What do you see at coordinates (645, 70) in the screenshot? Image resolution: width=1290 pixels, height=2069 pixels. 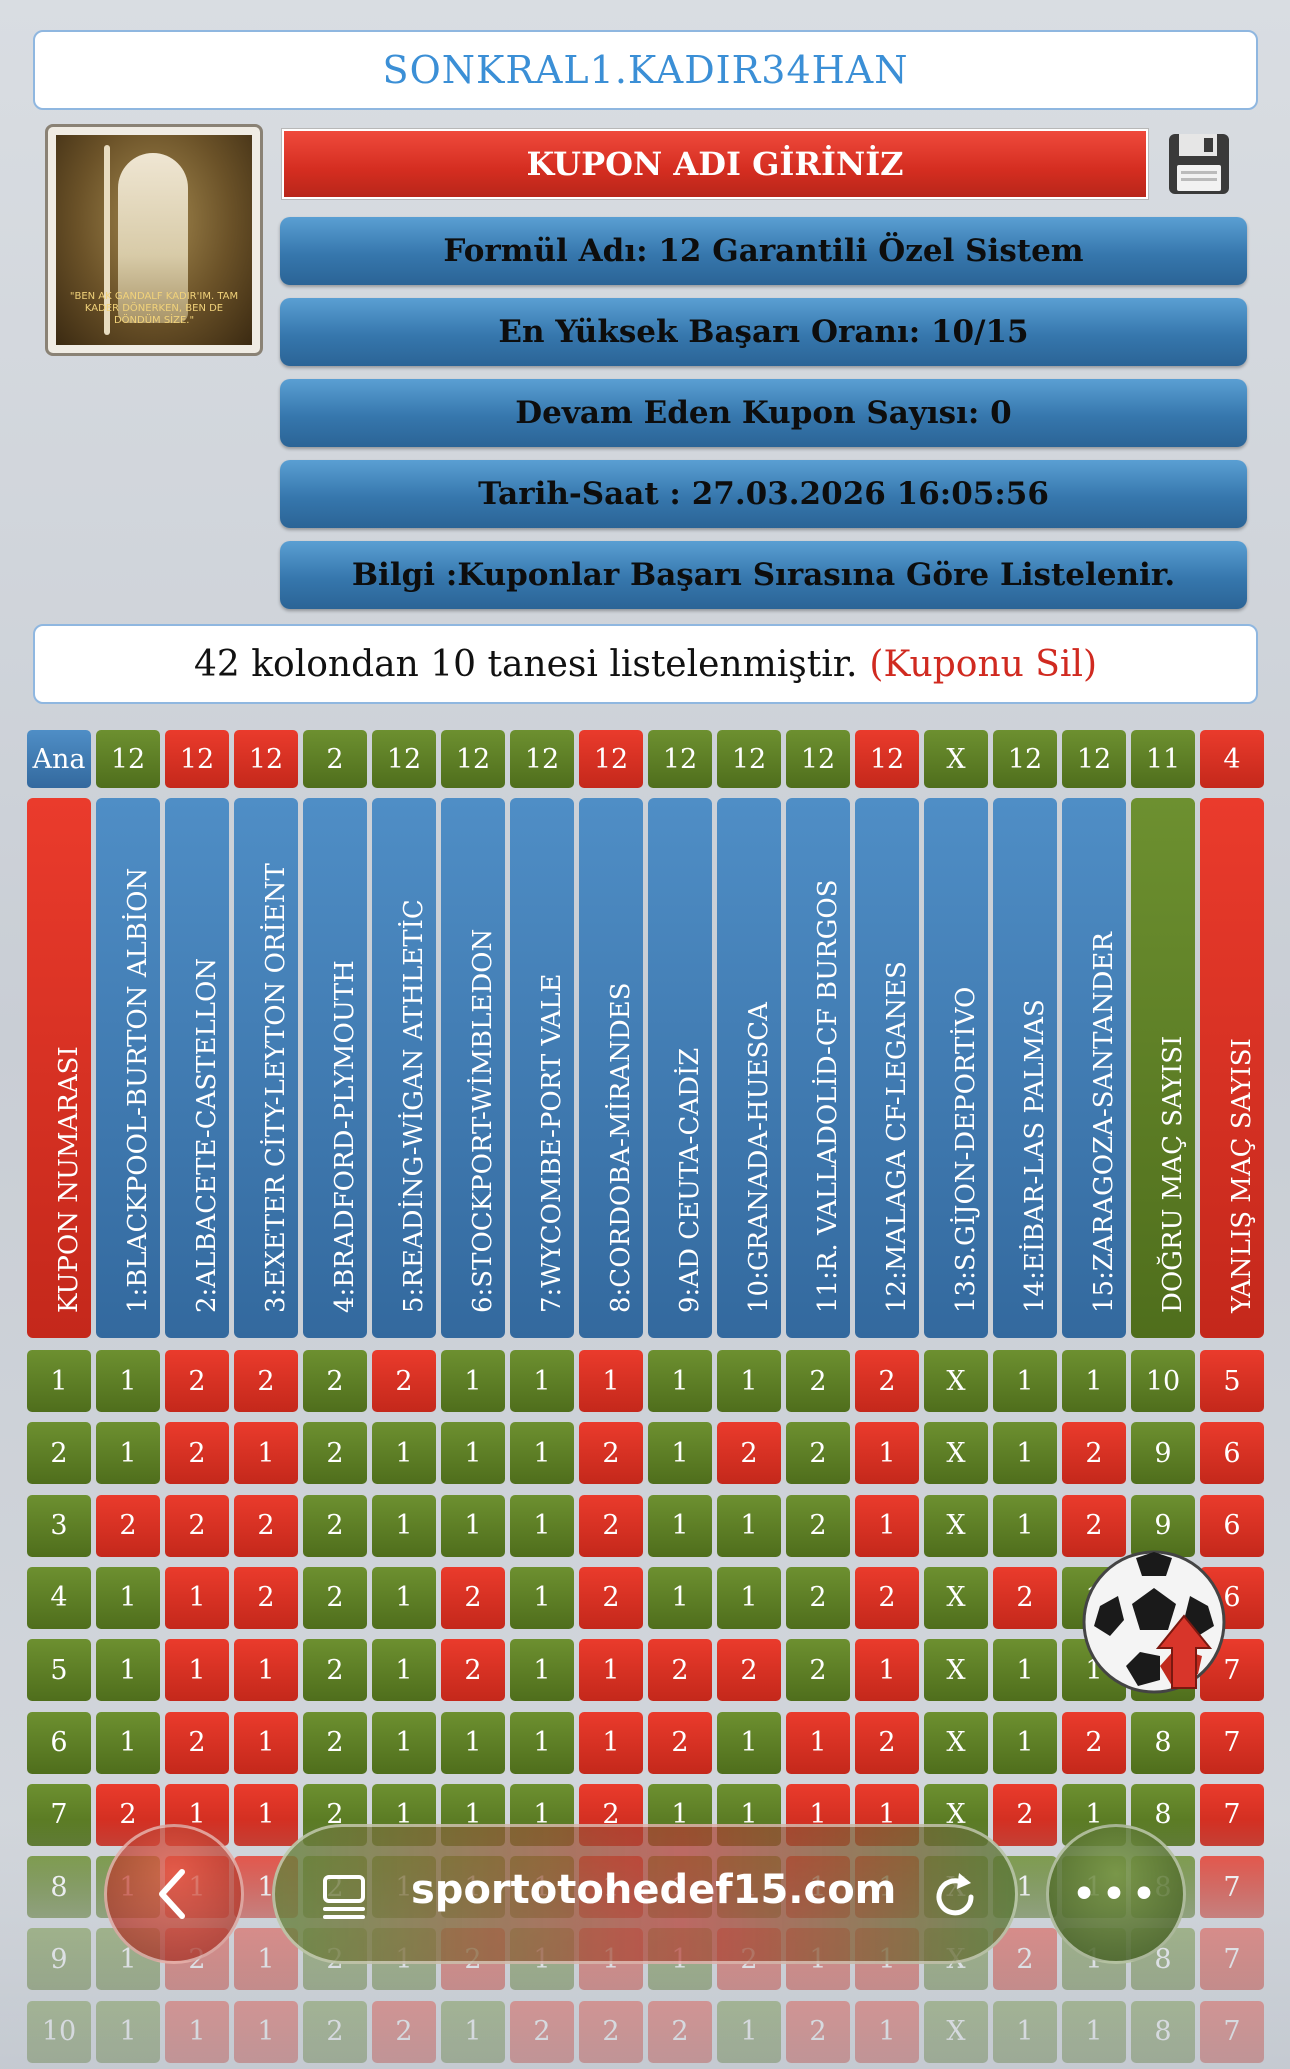 I see `username-box: SONKRAL1.KADIR34HAN` at bounding box center [645, 70].